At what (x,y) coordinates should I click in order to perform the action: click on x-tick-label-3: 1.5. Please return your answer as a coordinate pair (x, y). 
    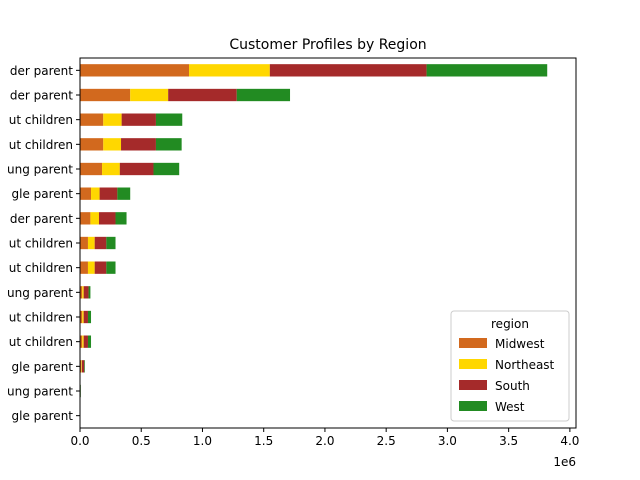
    Looking at the image, I should click on (263, 441).